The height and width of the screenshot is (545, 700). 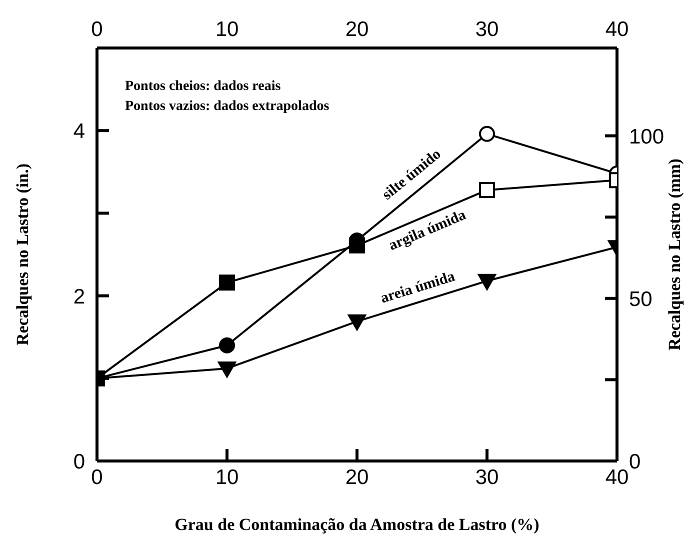 I want to click on y-tick-label: 4, so click(x=79, y=132).